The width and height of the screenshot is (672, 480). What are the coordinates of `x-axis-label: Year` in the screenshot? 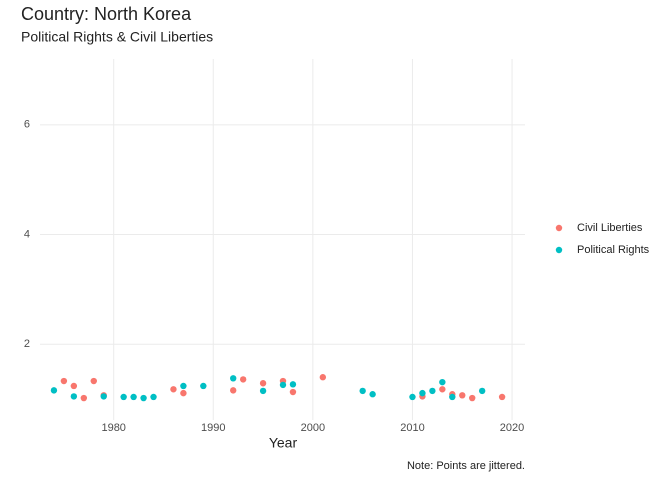 It's located at (283, 443).